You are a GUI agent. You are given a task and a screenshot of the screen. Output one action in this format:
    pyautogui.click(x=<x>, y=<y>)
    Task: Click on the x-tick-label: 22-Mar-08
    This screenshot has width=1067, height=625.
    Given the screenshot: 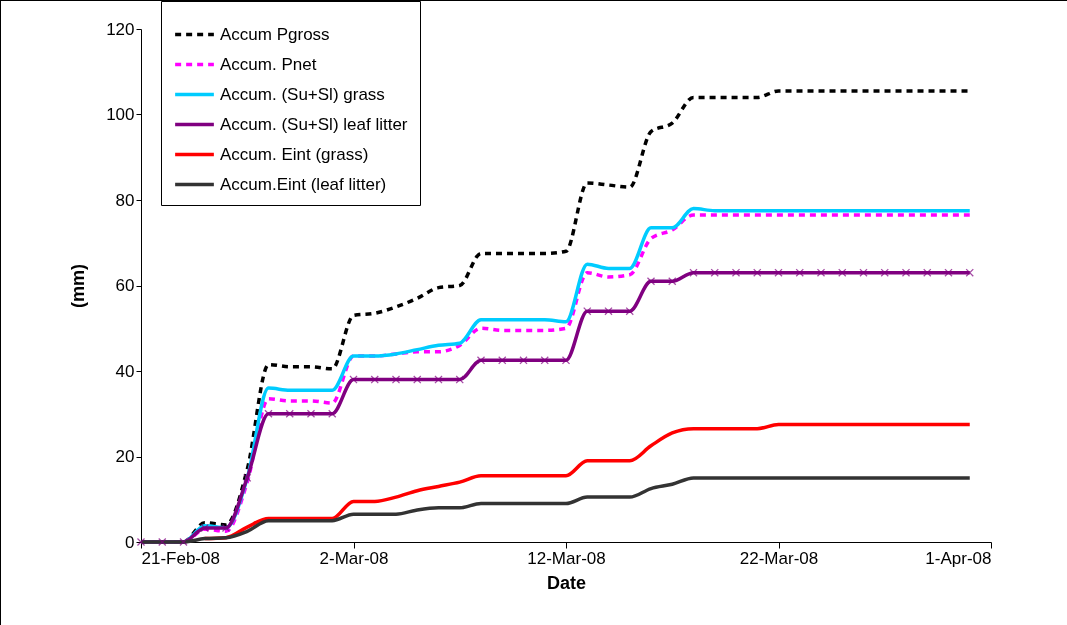 What is the action you would take?
    pyautogui.click(x=779, y=558)
    